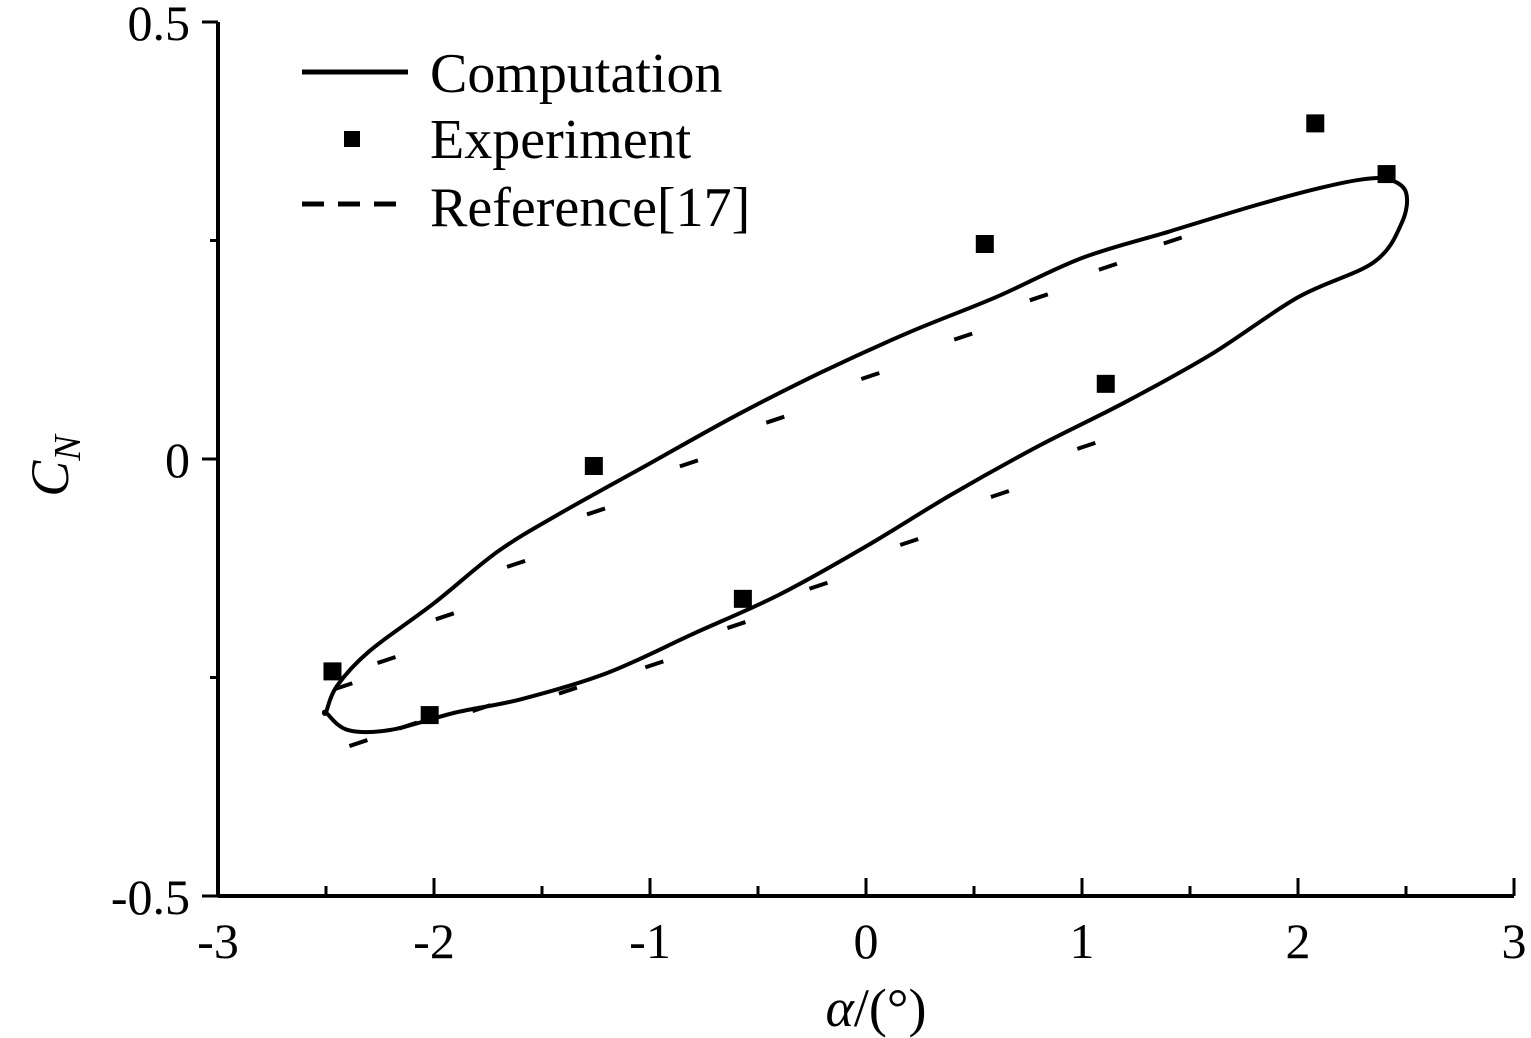  What do you see at coordinates (590, 208) in the screenshot?
I see `legend-reference-label: Reference[17]` at bounding box center [590, 208].